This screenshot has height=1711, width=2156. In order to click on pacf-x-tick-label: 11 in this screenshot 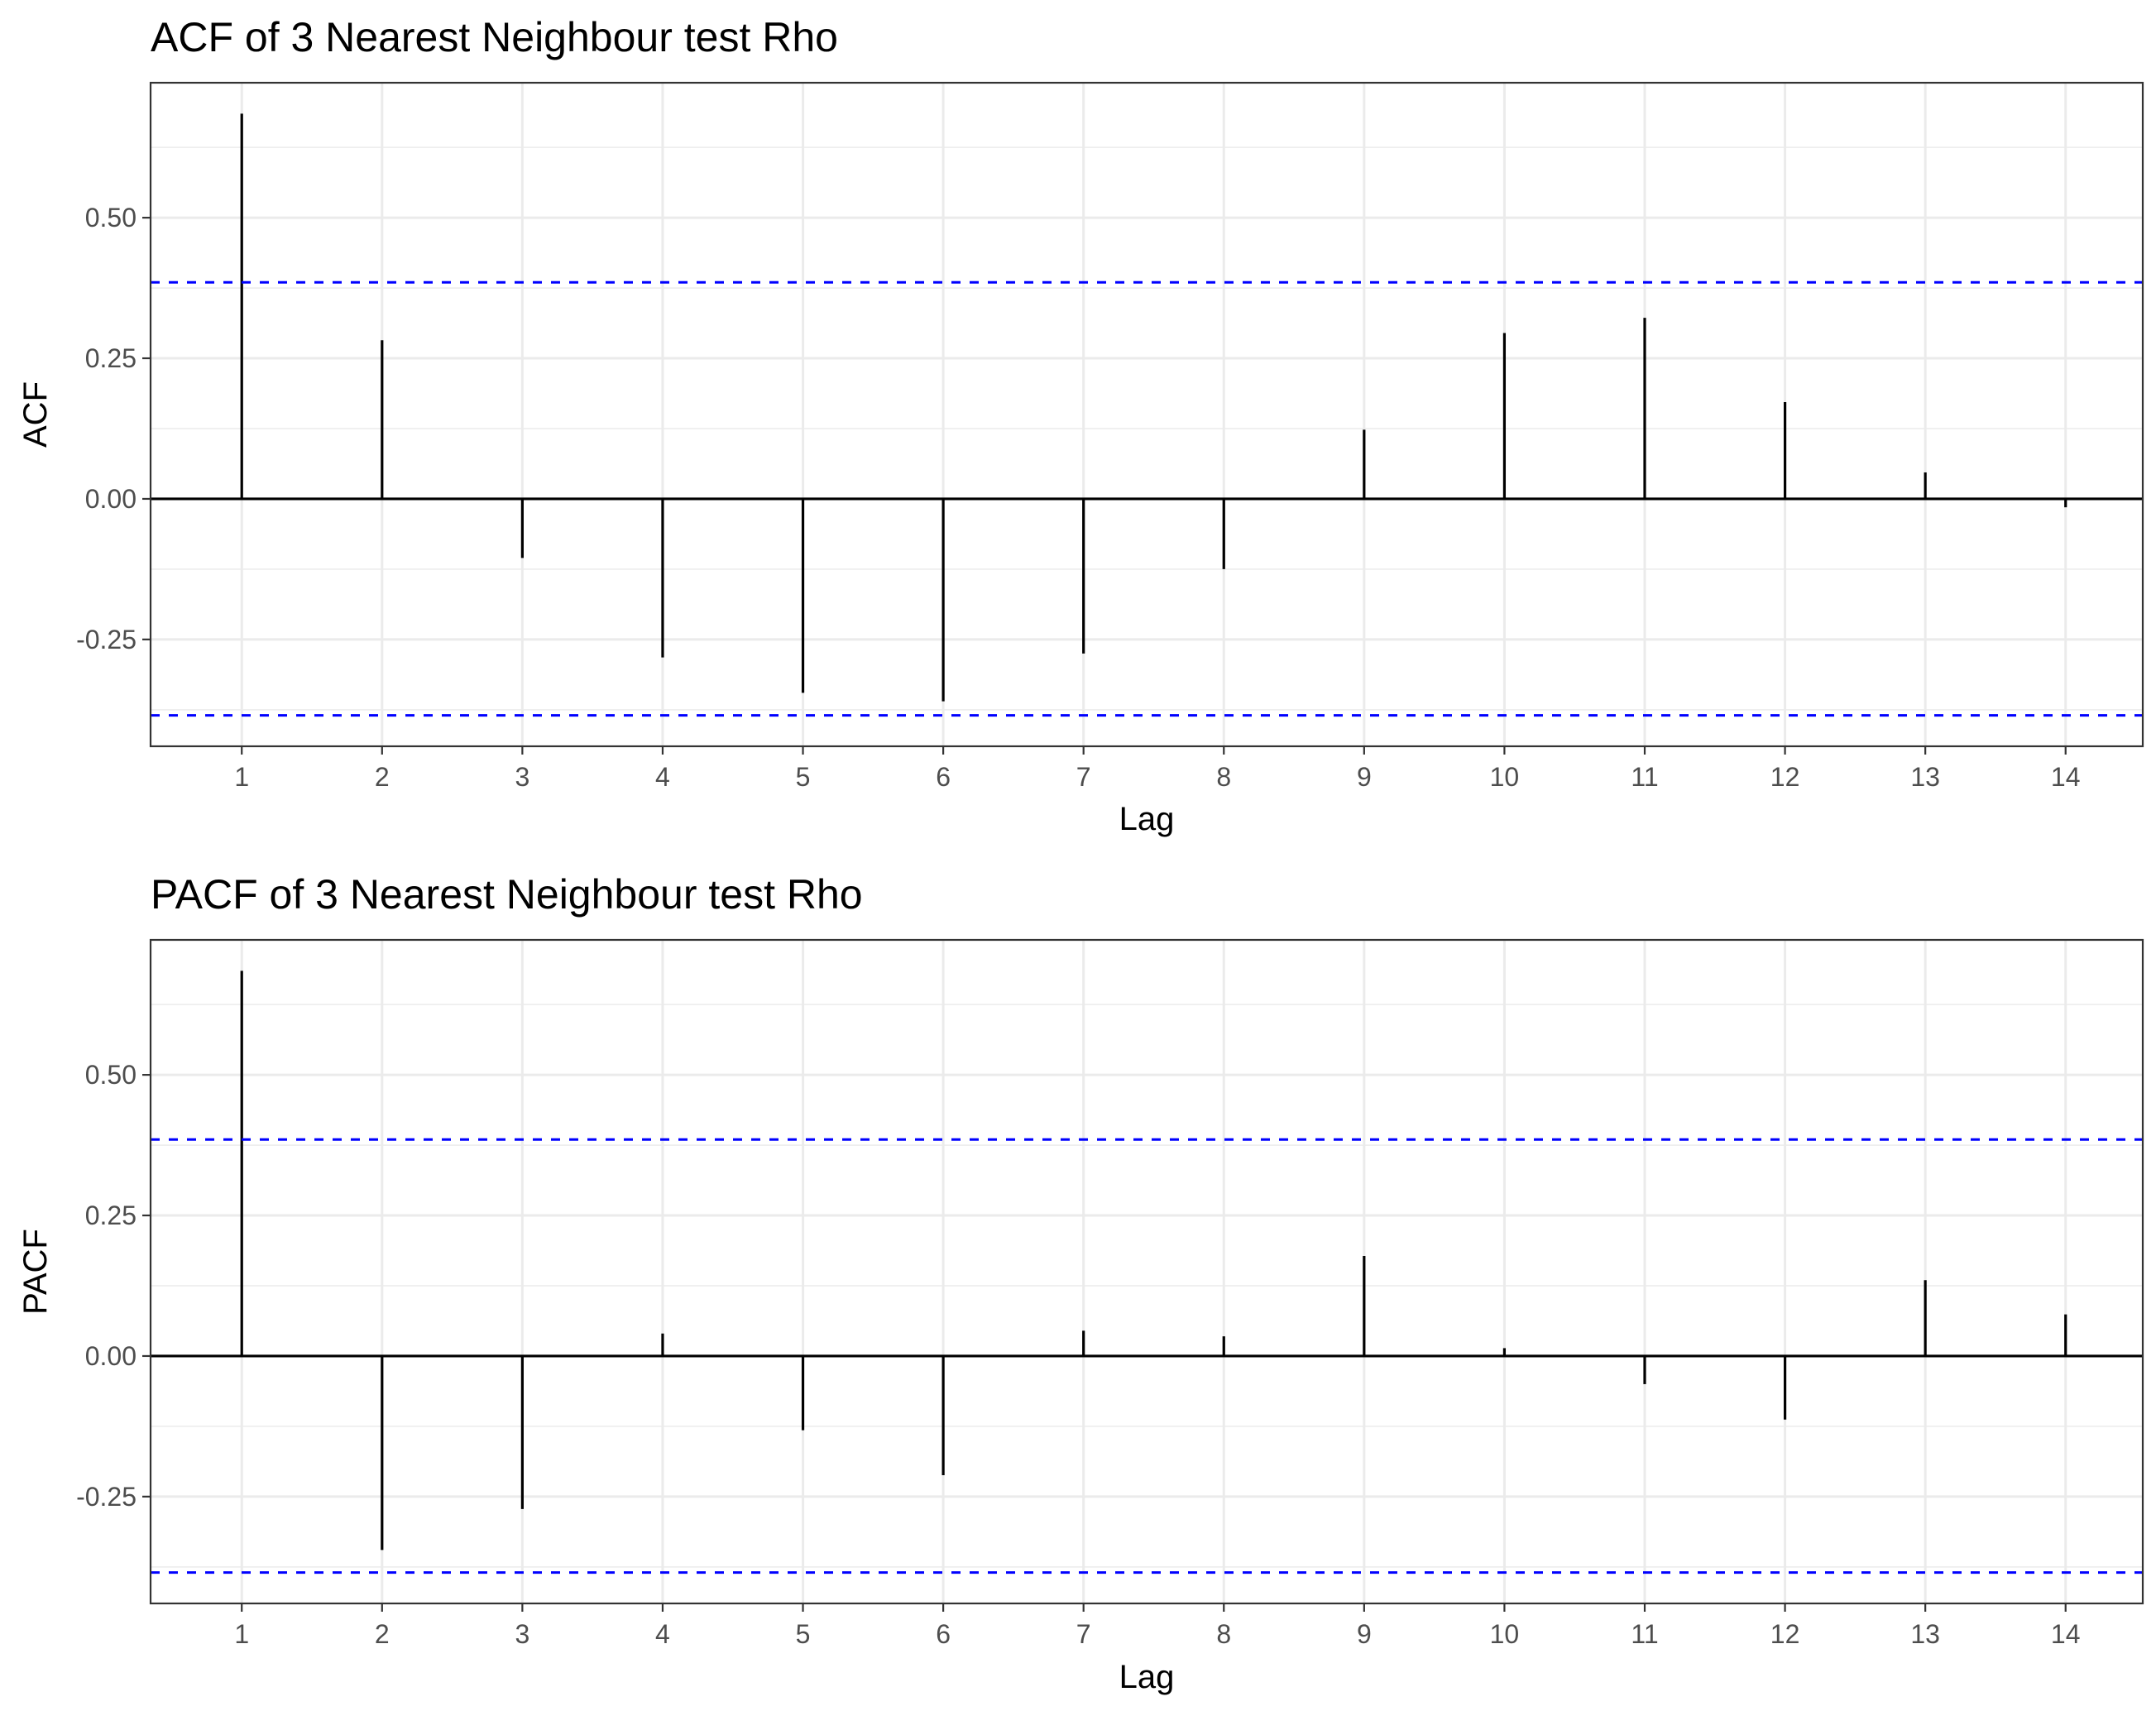, I will do `click(1644, 1634)`.